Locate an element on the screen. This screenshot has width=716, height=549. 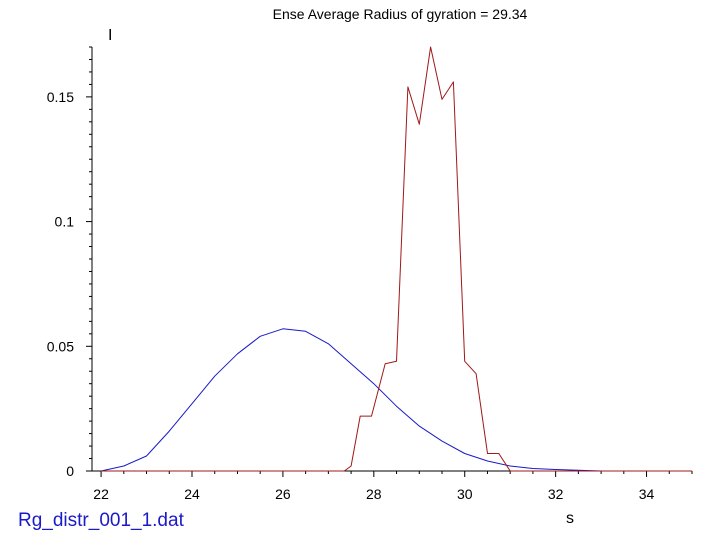
x-tick-label: 32 is located at coordinates (556, 494).